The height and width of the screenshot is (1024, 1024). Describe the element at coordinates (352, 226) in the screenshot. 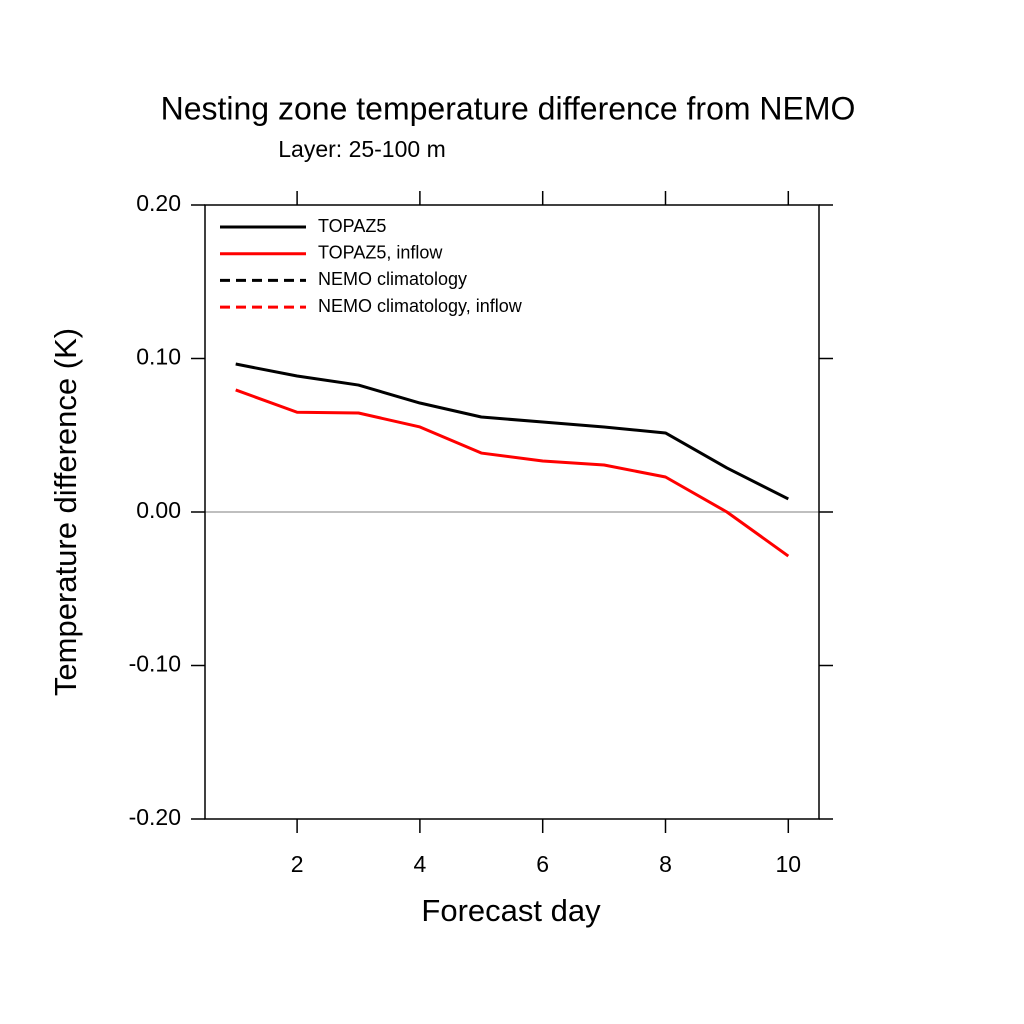

I see `legend-label: TOPAZ5` at that location.